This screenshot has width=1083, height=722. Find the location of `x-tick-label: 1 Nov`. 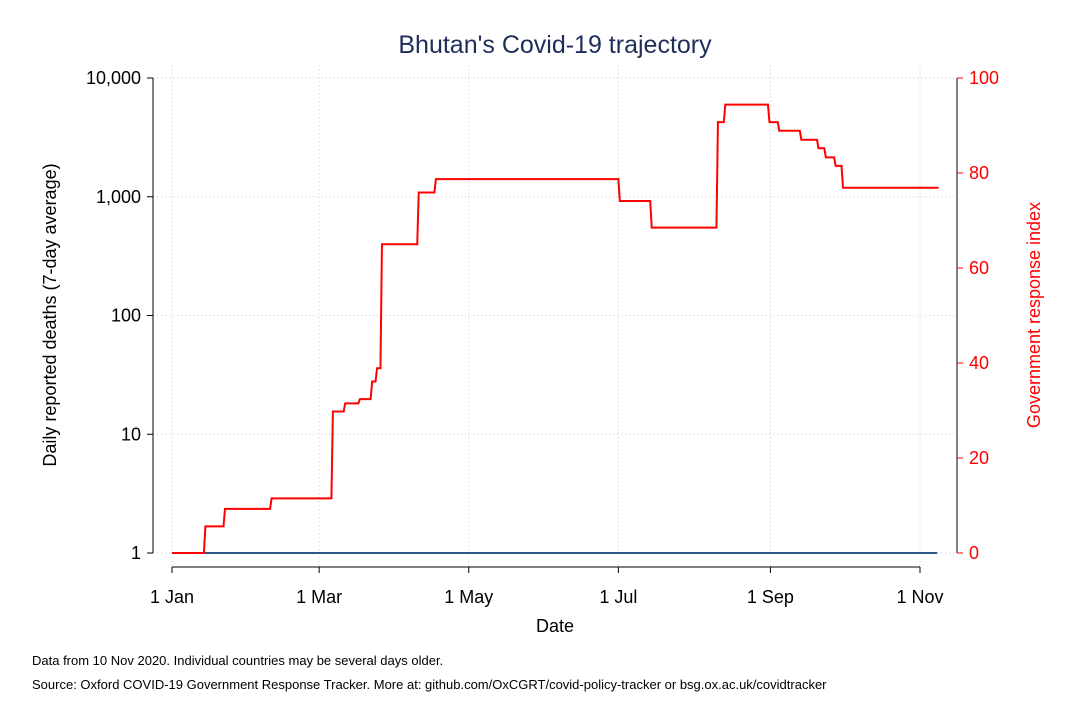

x-tick-label: 1 Nov is located at coordinates (919, 597).